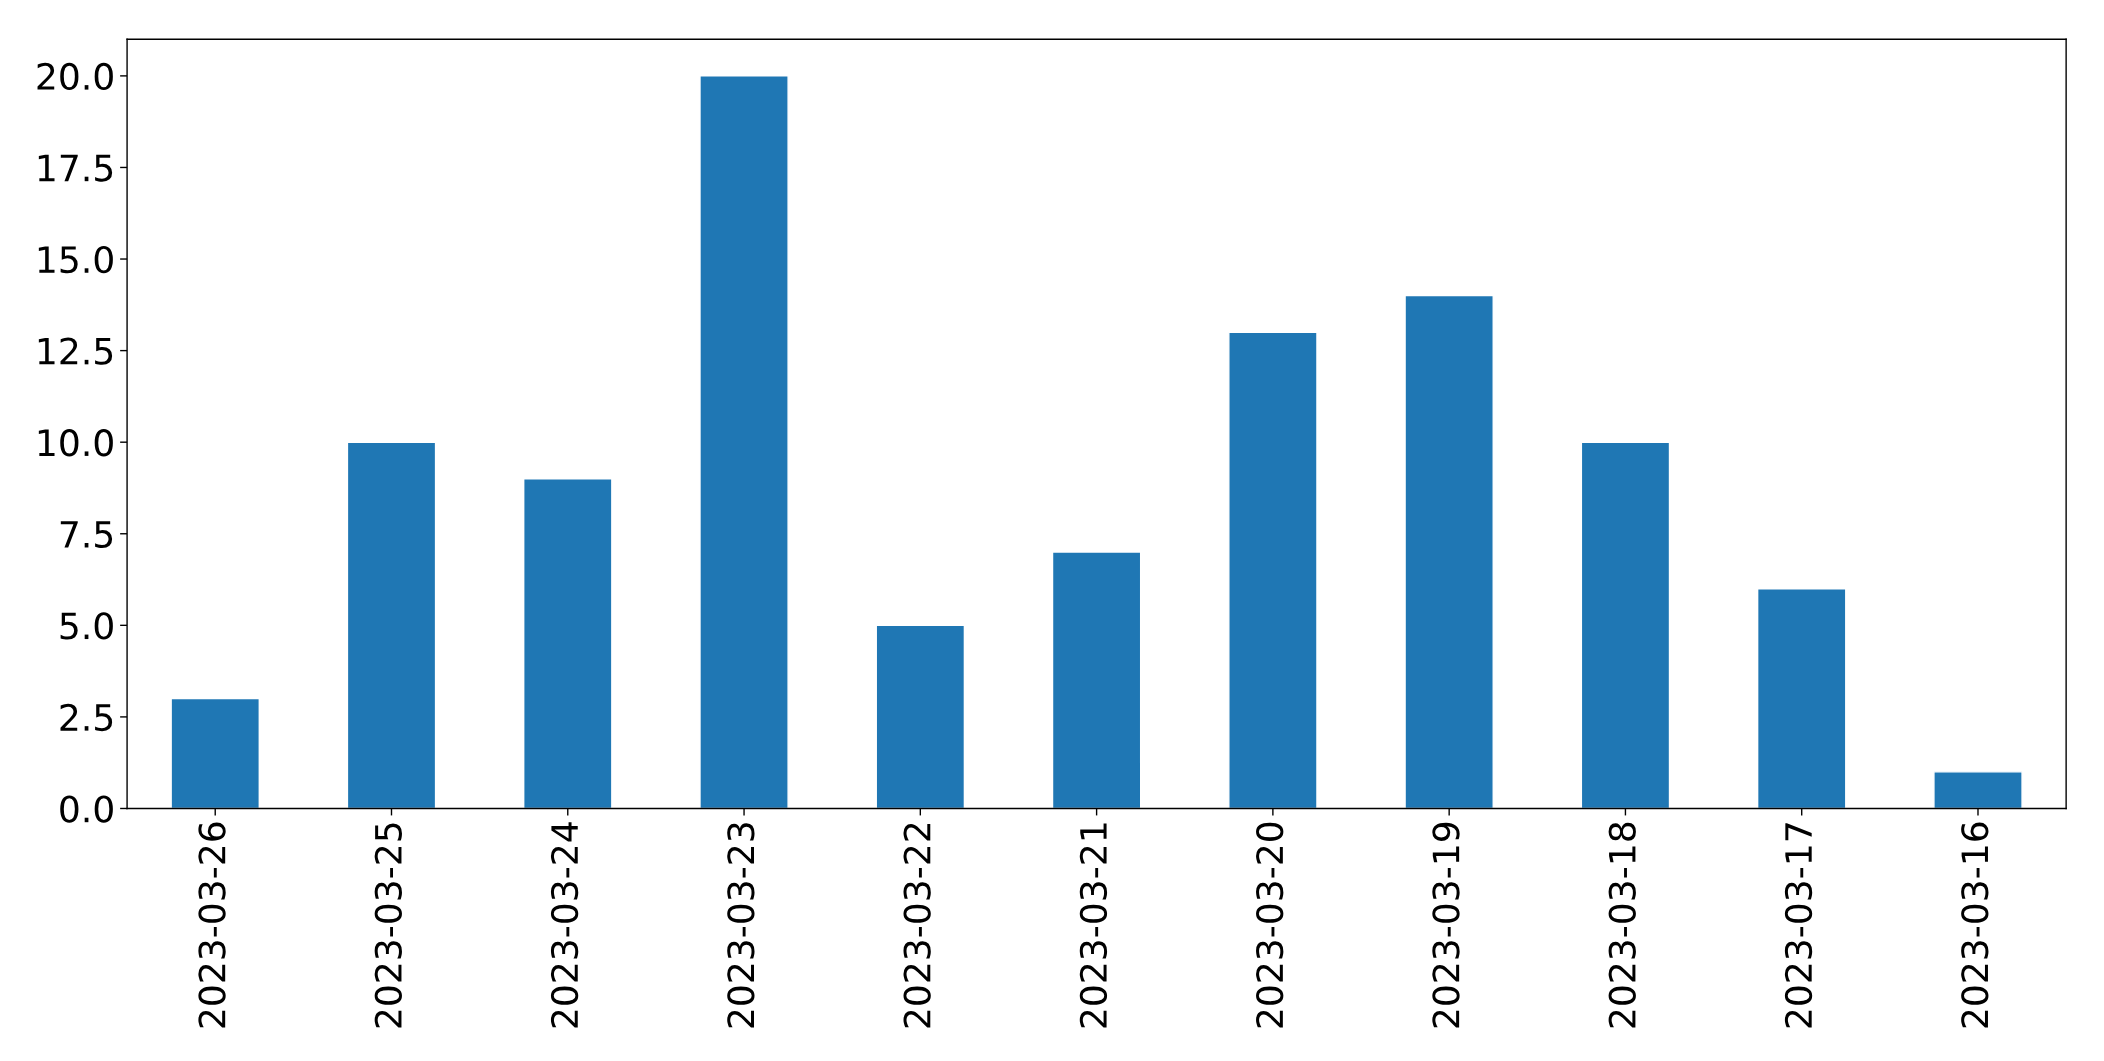  What do you see at coordinates (1093, 925) in the screenshot?
I see `x-tick-label: 2023-03-21` at bounding box center [1093, 925].